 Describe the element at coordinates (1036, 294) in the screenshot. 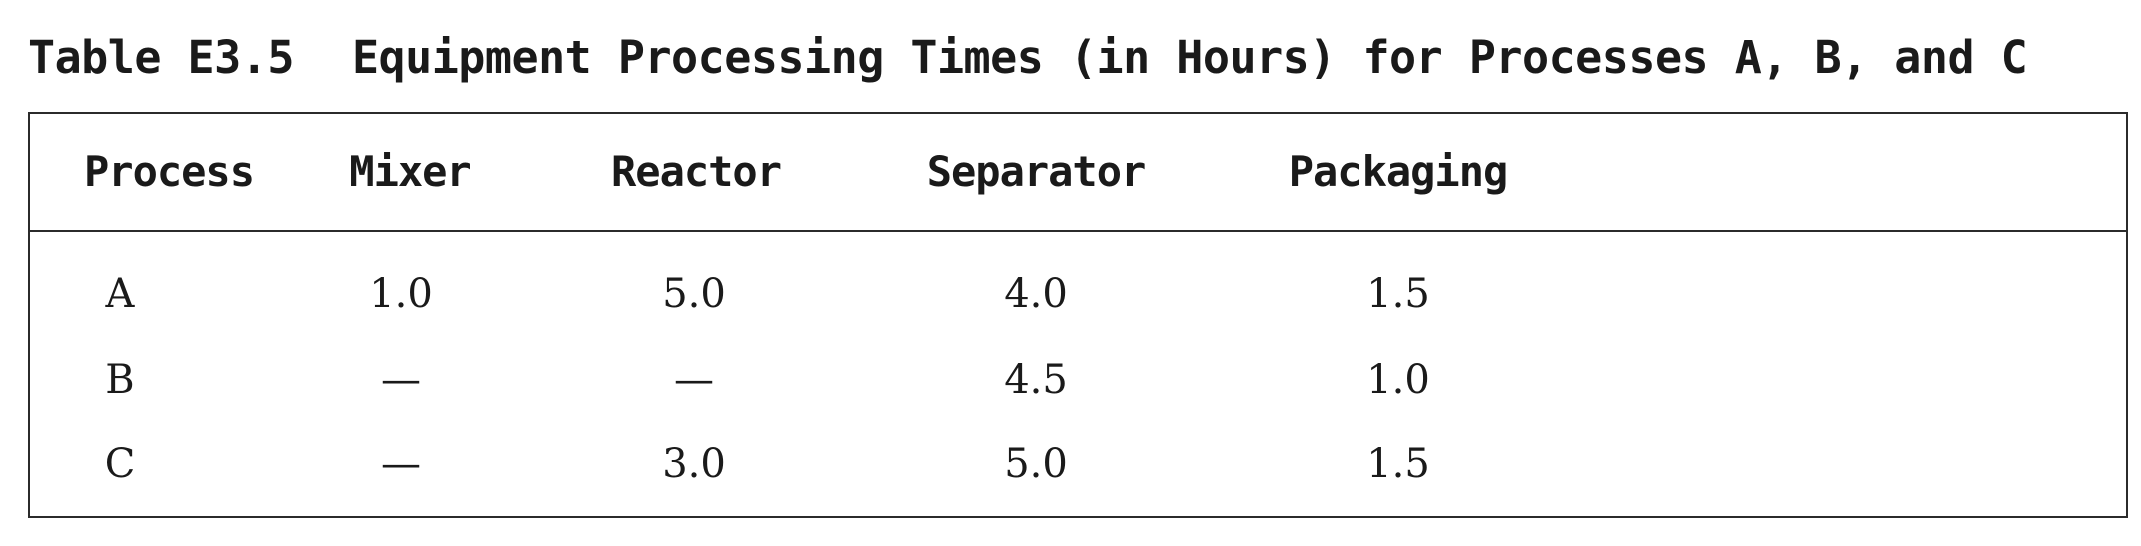

I see `cell-separator: 4.0` at that location.